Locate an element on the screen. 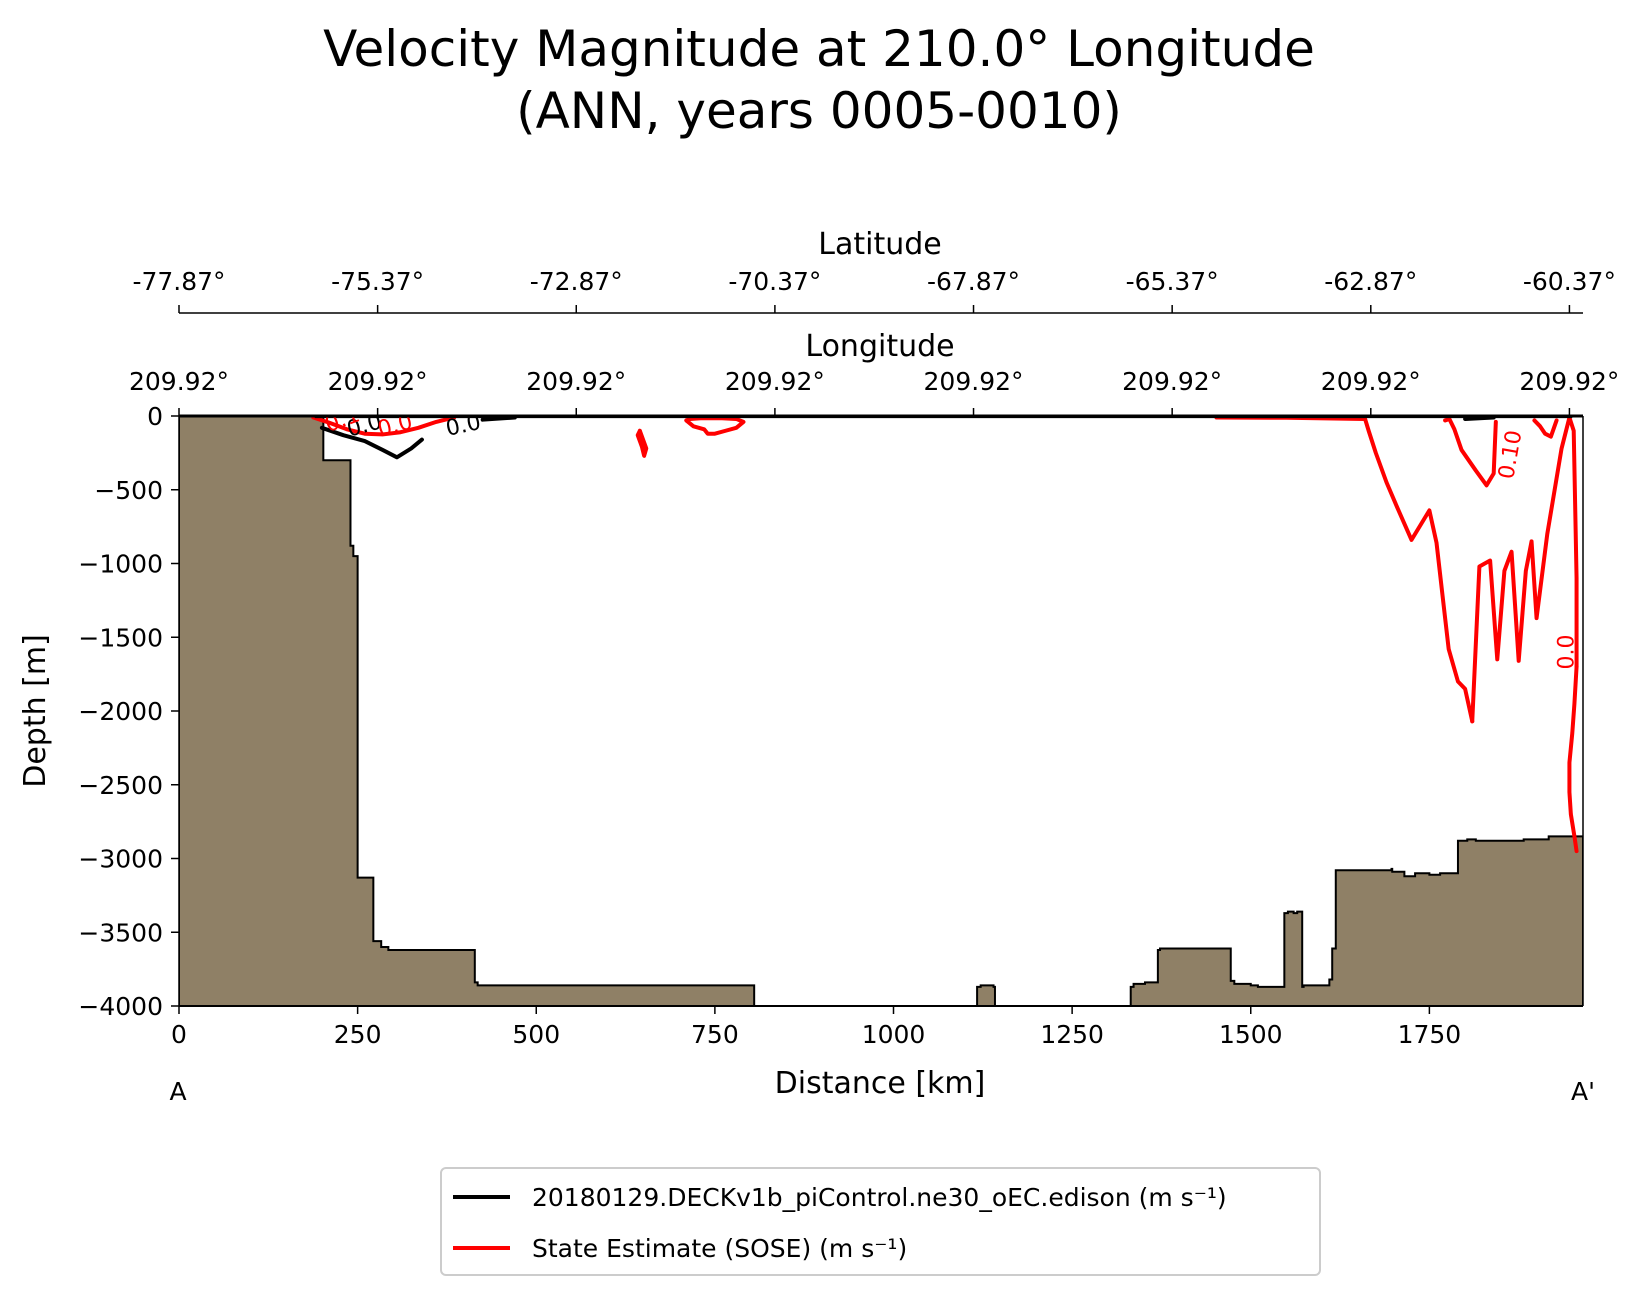 The width and height of the screenshot is (1638, 1289). y-tick-label-1: −500 is located at coordinates (128, 490).